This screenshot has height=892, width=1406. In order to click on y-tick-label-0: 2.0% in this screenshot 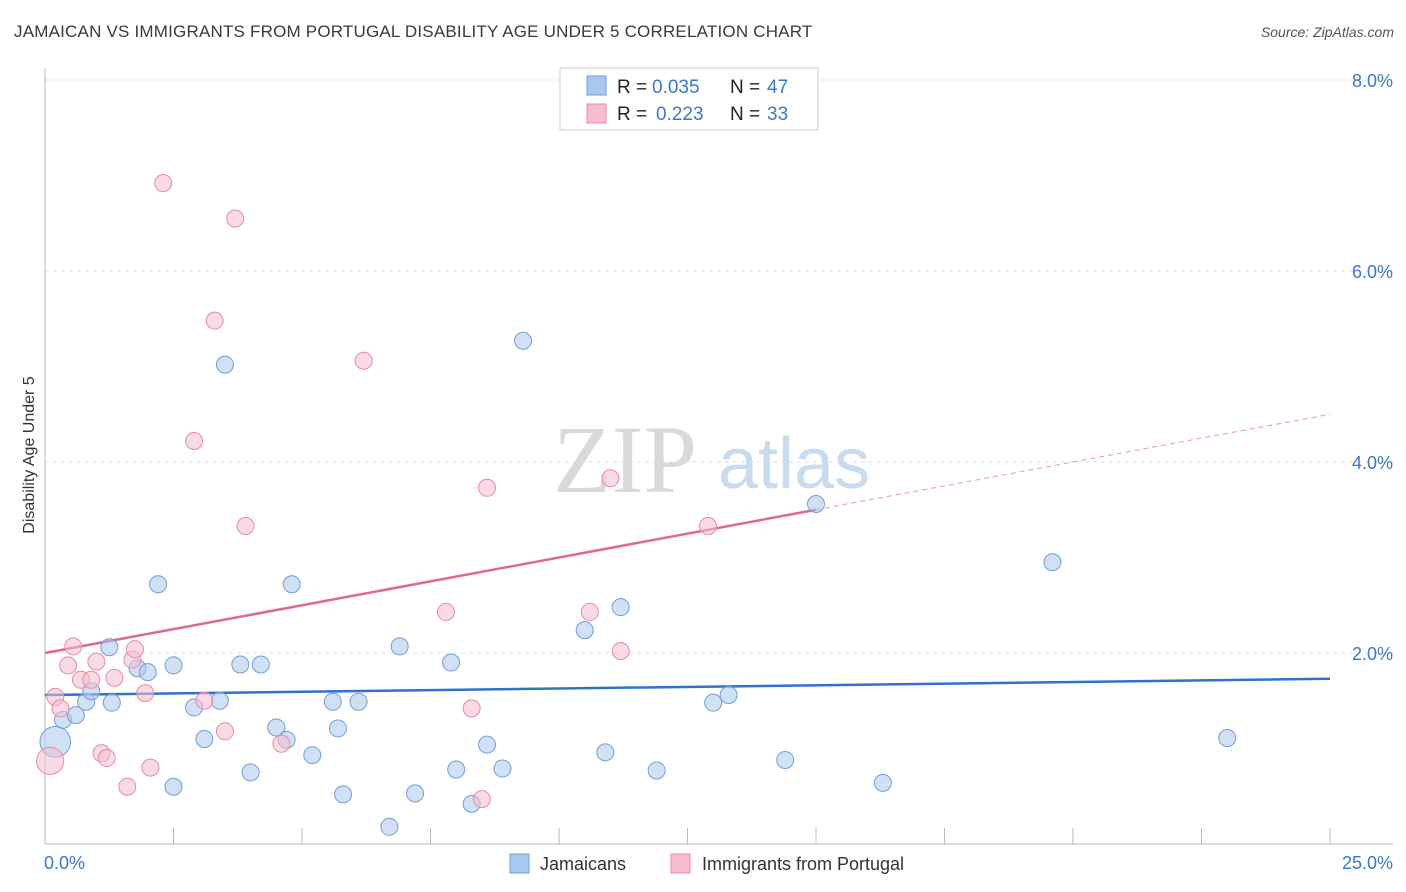, I will do `click(1372, 654)`.